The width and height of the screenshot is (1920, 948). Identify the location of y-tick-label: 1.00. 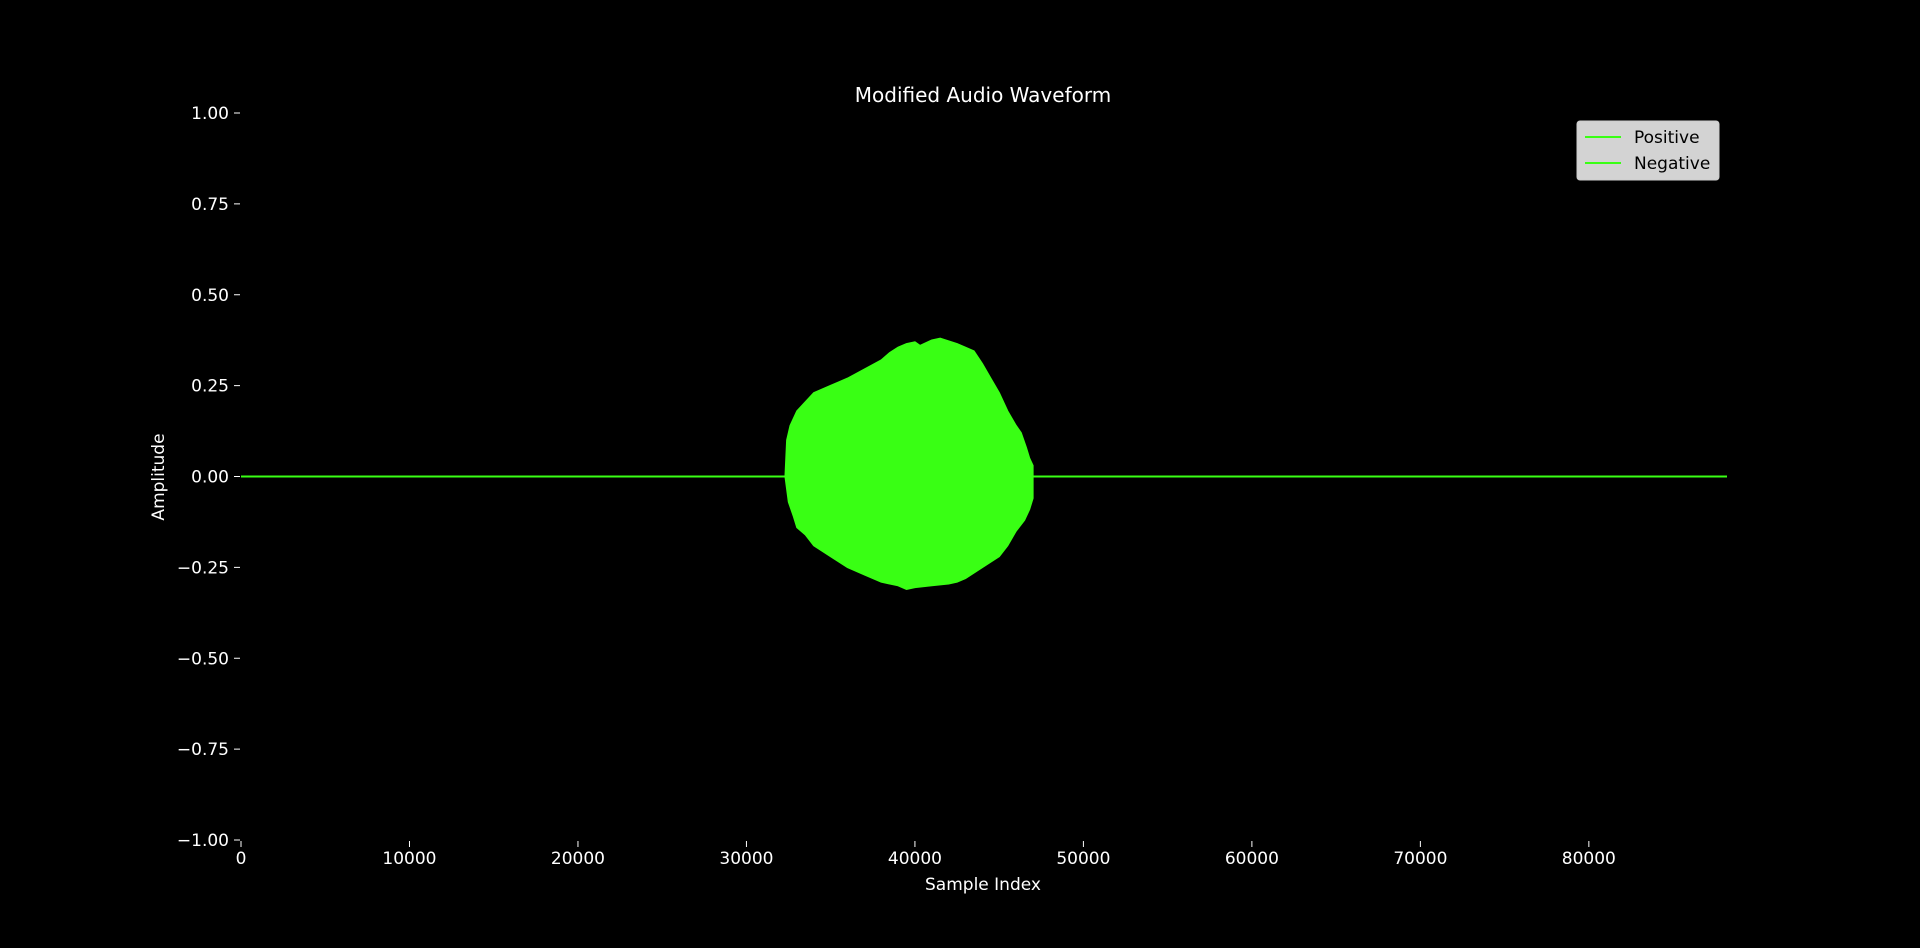
(210, 114).